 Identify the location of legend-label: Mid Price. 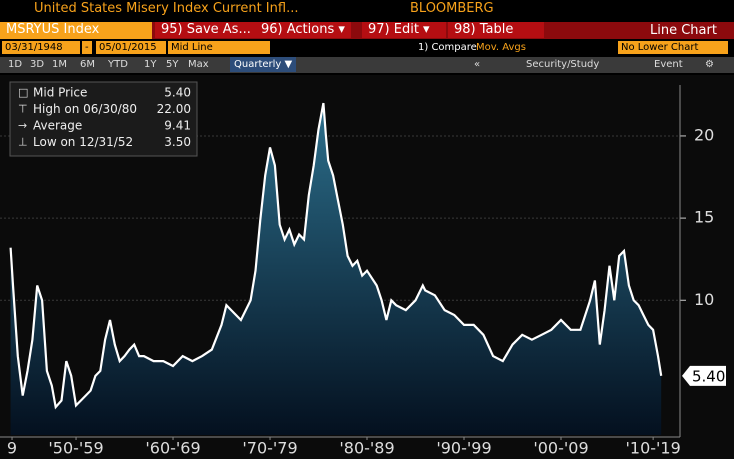
(60, 93).